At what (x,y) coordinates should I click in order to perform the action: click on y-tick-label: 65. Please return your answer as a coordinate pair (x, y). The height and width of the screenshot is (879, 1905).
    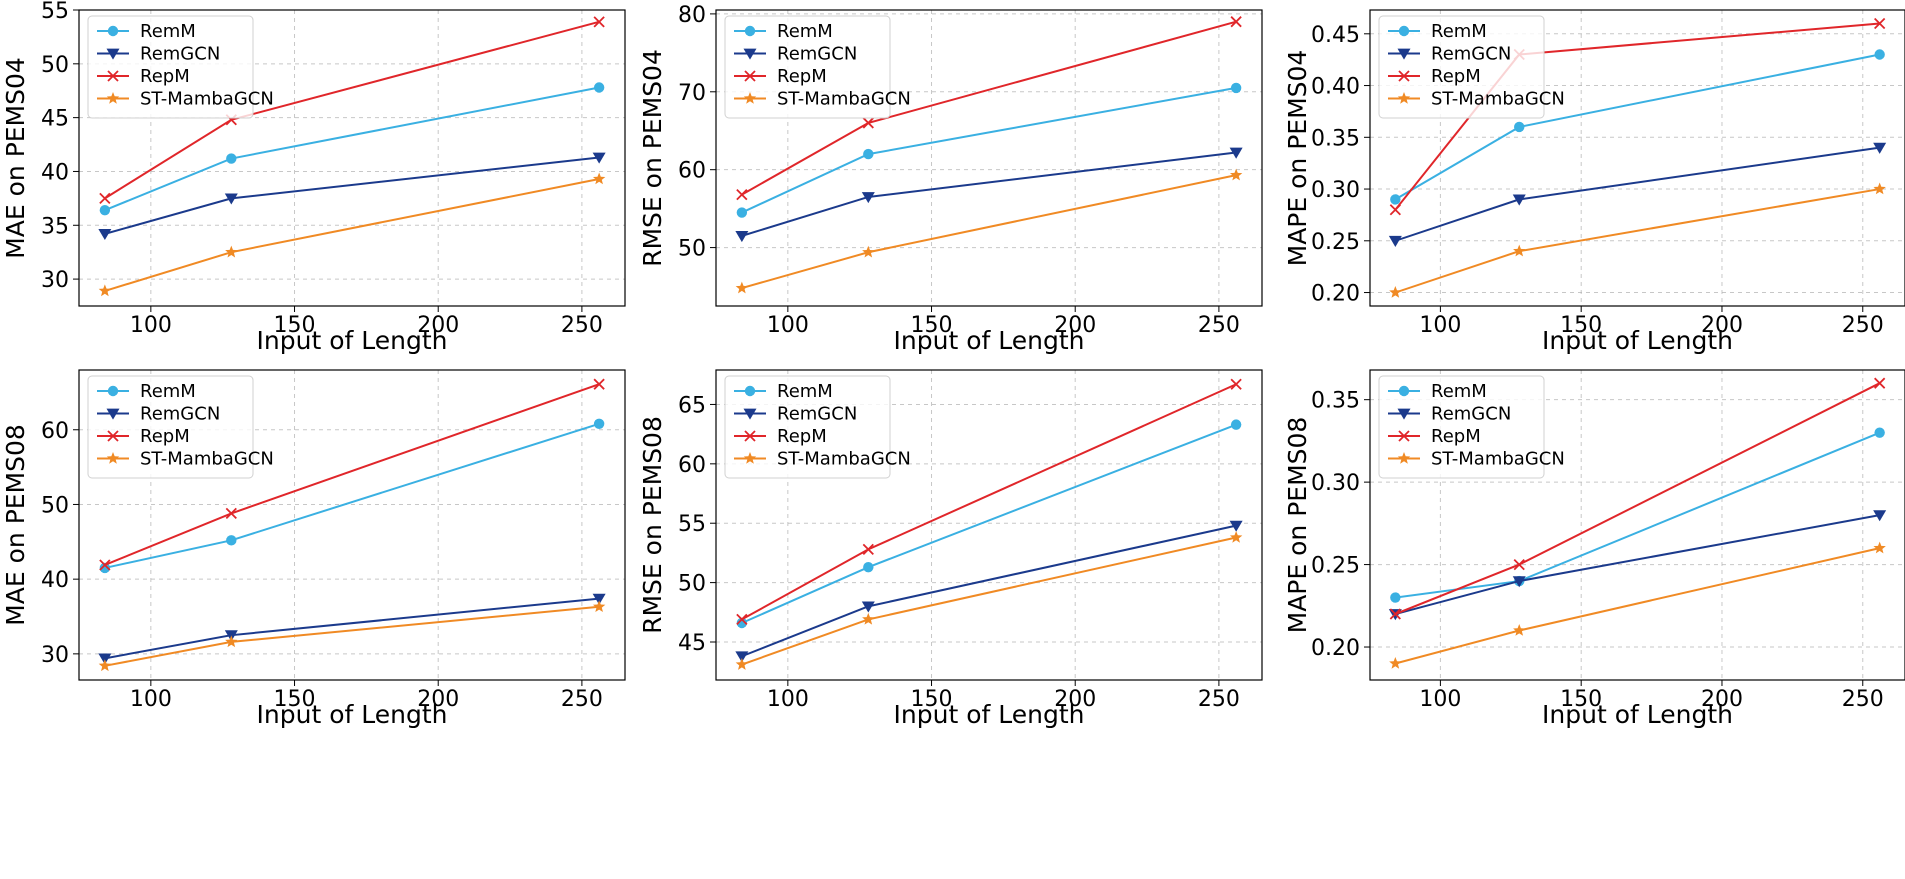
    Looking at the image, I should click on (692, 405).